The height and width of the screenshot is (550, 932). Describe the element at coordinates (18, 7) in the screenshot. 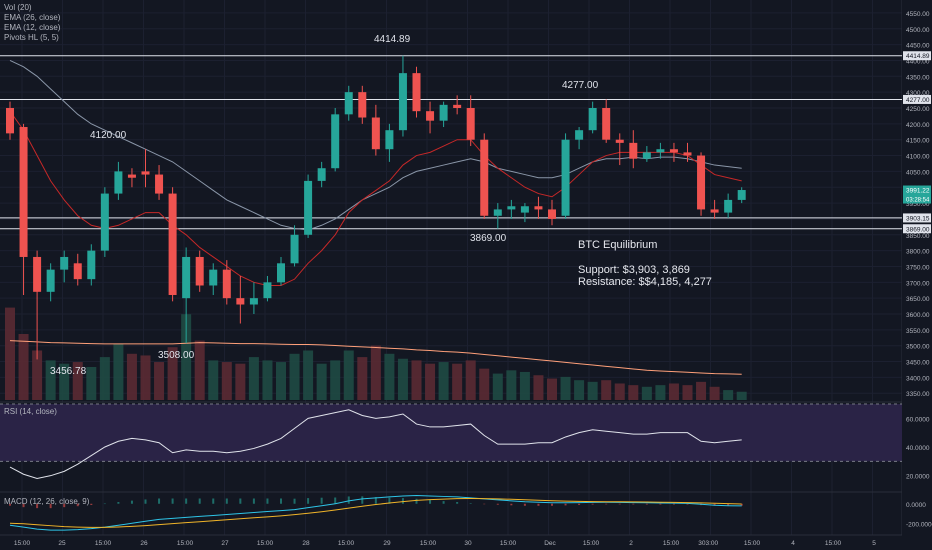

I see `vol-indicator-label: Vol (20)` at that location.